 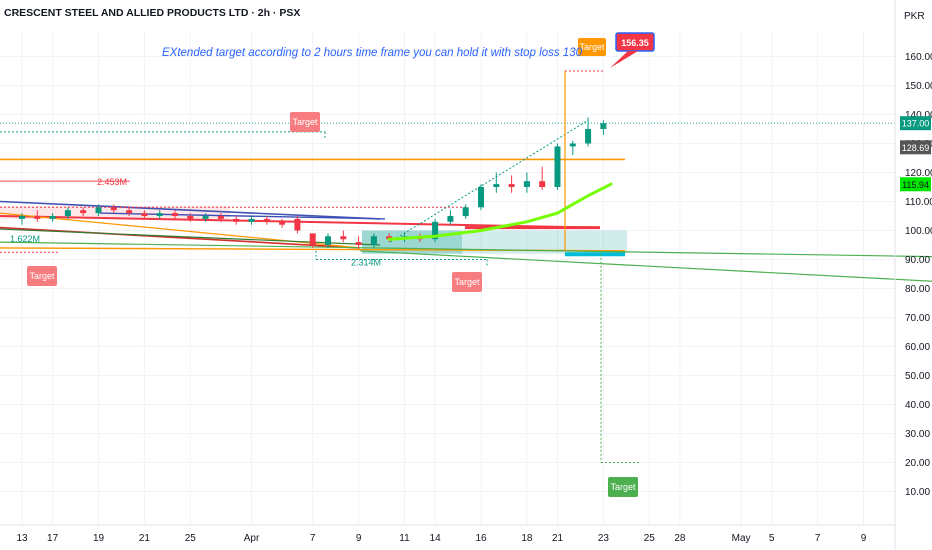 I want to click on price-callout-pointer, so click(x=624, y=59).